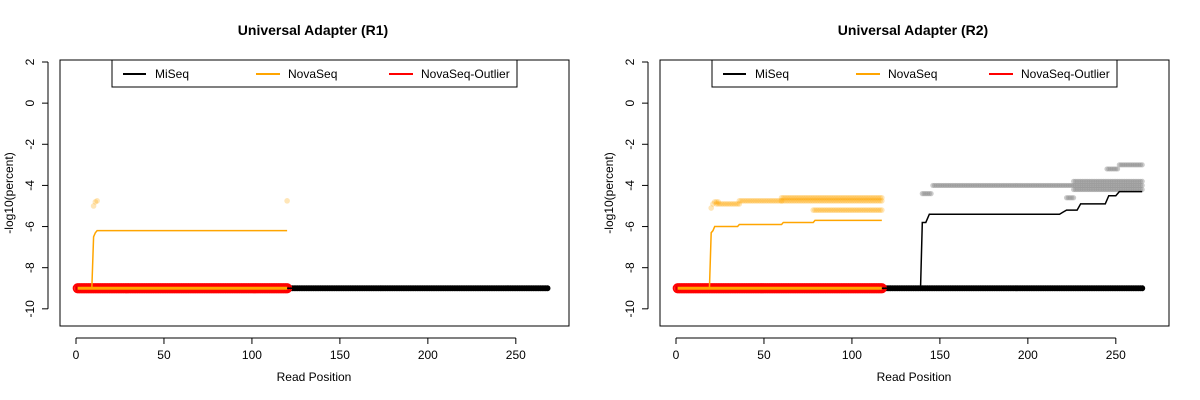 This screenshot has height=400, width=1200. What do you see at coordinates (1065, 74) in the screenshot?
I see `legend-label-novaseq-outlier: NovaSeq-Outlier` at bounding box center [1065, 74].